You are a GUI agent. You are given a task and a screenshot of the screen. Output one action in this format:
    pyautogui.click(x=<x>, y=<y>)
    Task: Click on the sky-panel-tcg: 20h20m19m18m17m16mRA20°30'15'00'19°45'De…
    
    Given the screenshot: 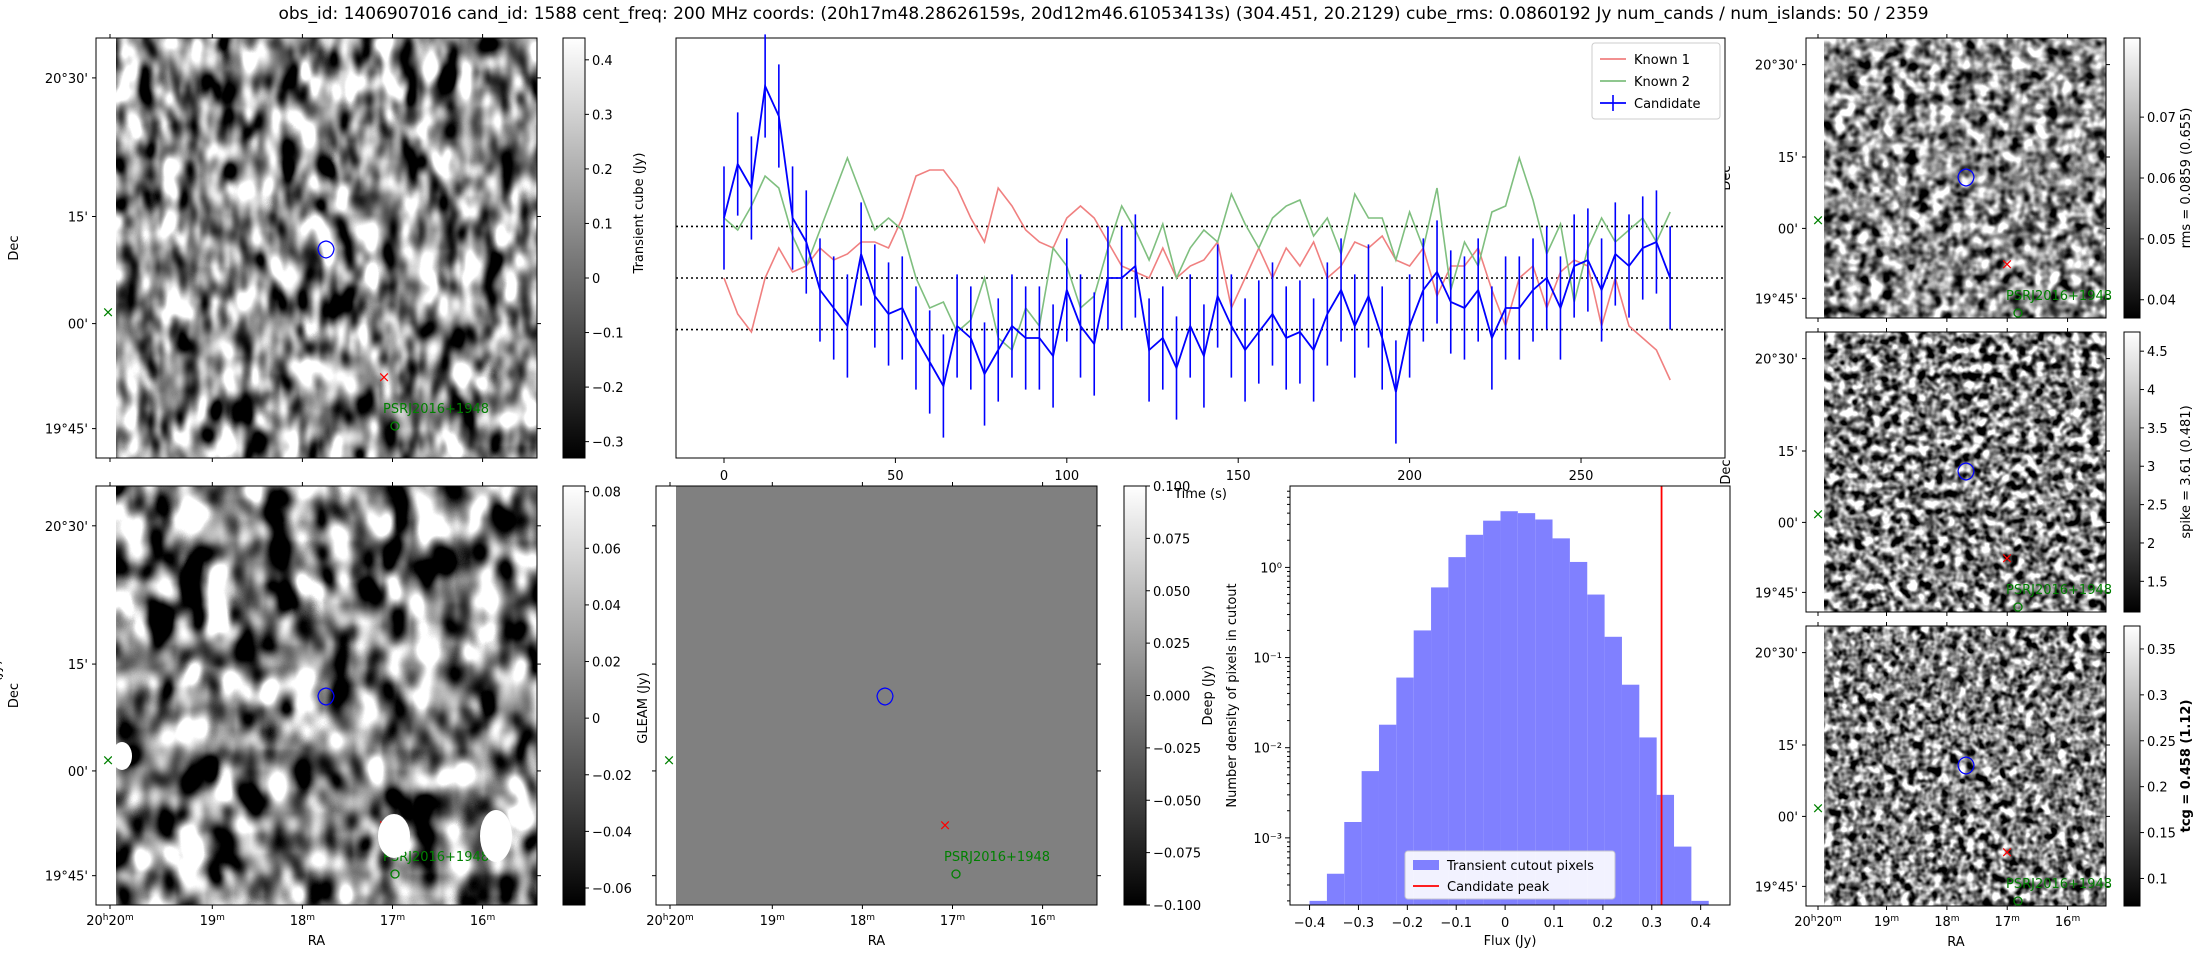 What is the action you would take?
    pyautogui.click(x=1915, y=786)
    